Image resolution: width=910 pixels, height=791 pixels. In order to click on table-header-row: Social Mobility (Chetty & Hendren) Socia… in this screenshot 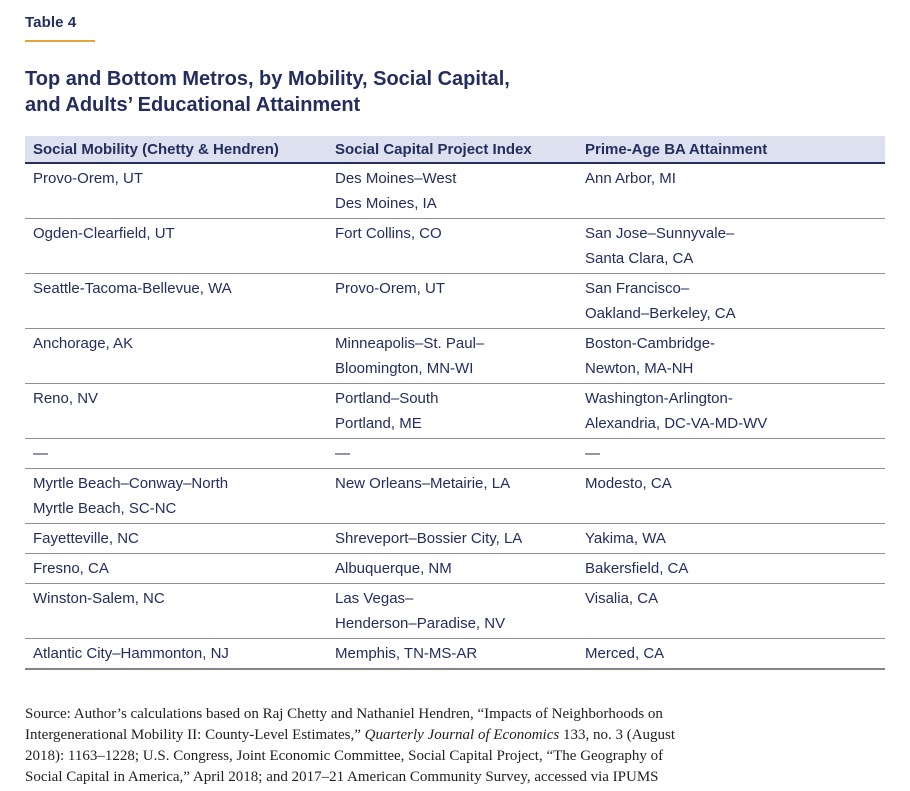, I will do `click(455, 150)`.